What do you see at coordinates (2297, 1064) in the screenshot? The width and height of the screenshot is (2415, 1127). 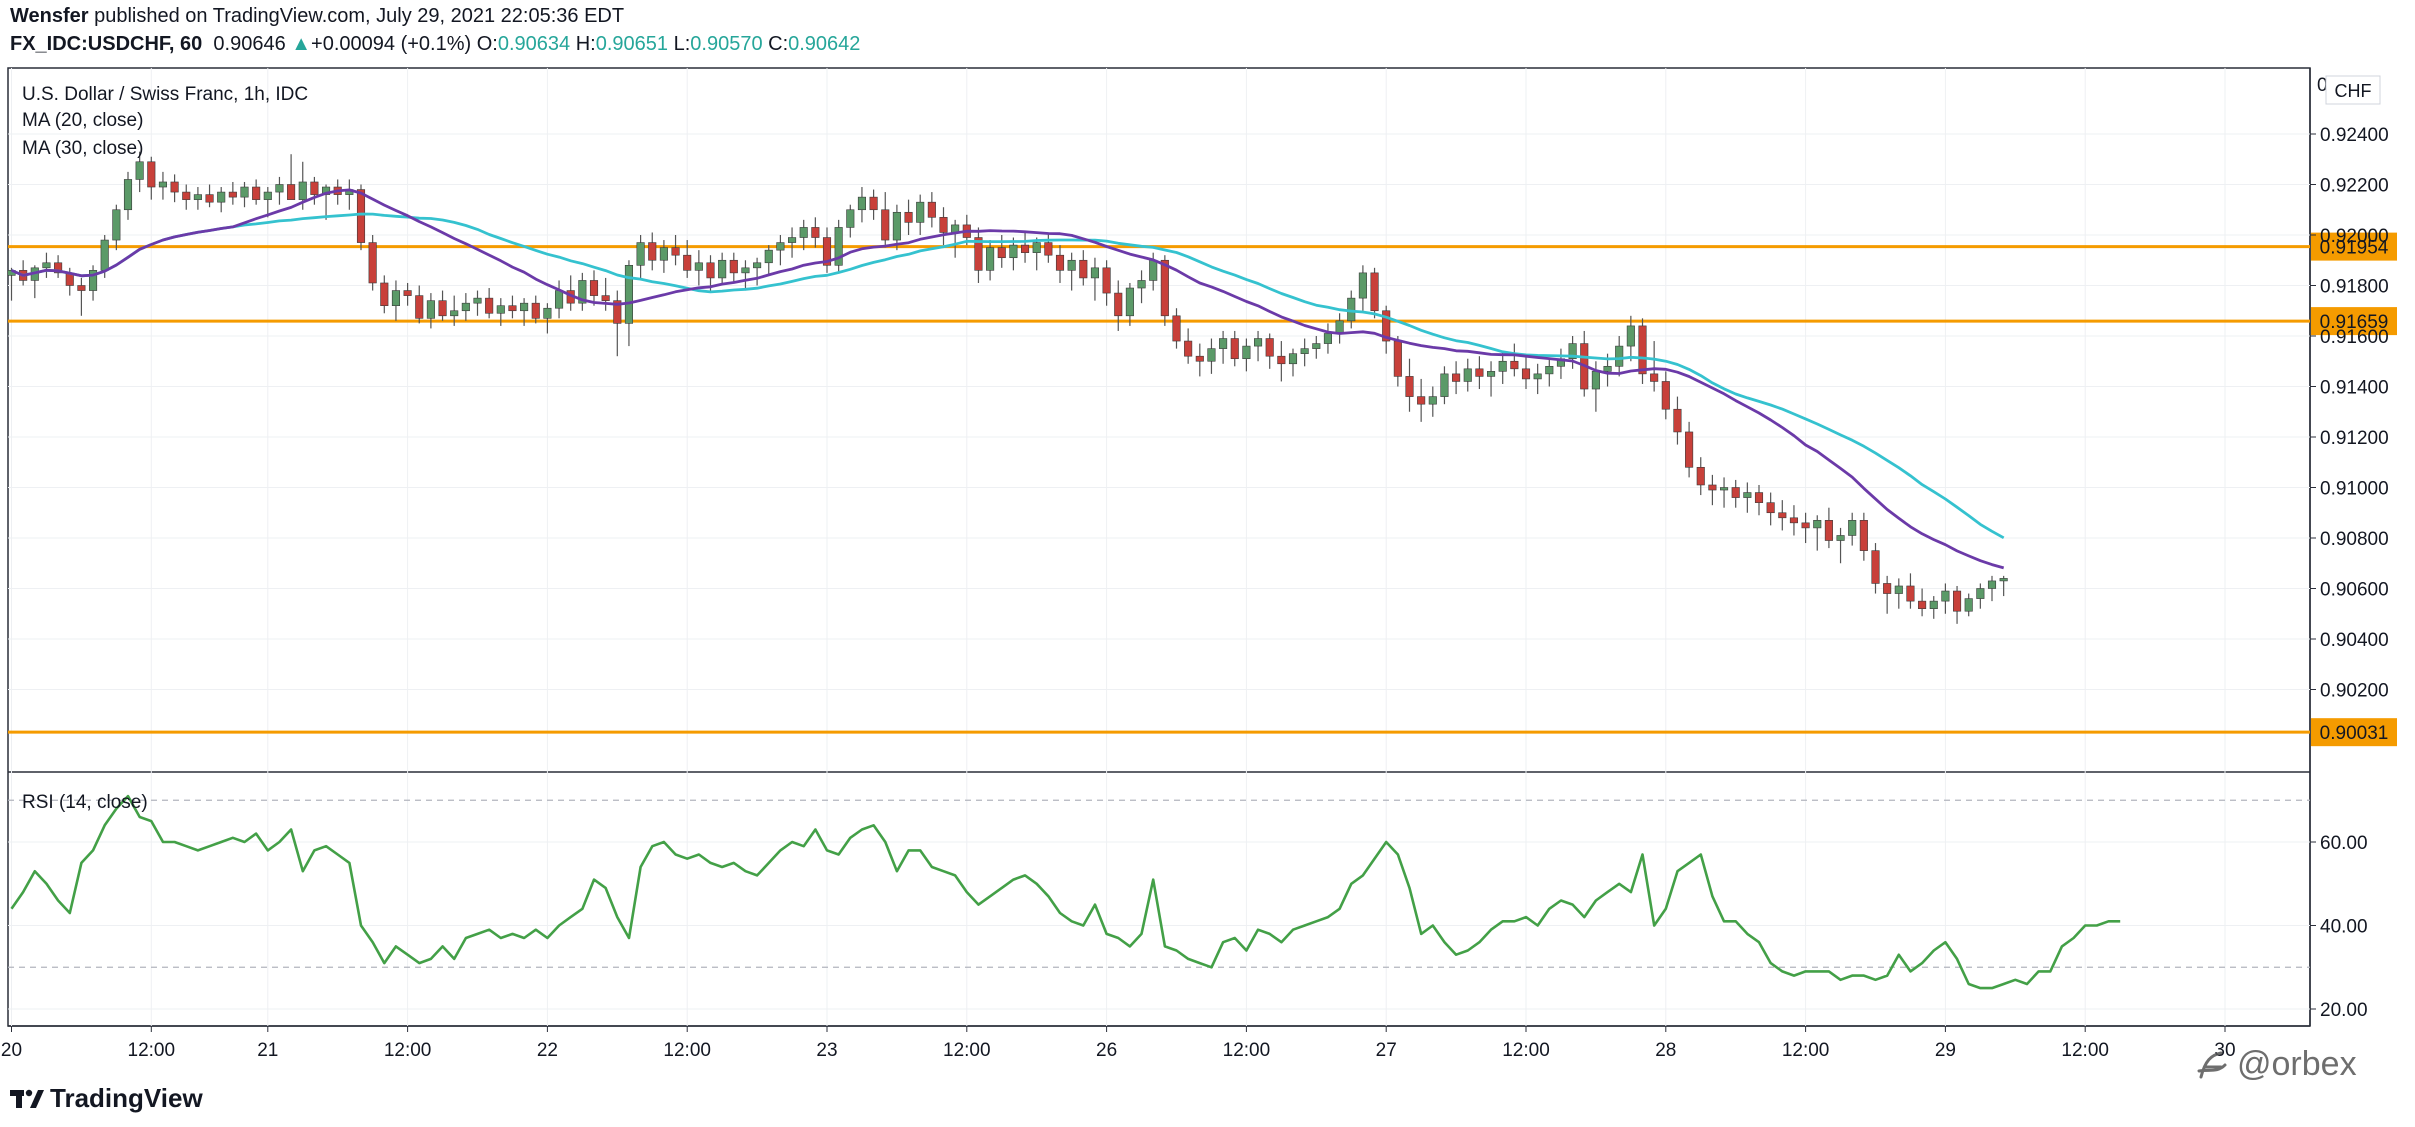 I see `watermark-text: @orbex` at bounding box center [2297, 1064].